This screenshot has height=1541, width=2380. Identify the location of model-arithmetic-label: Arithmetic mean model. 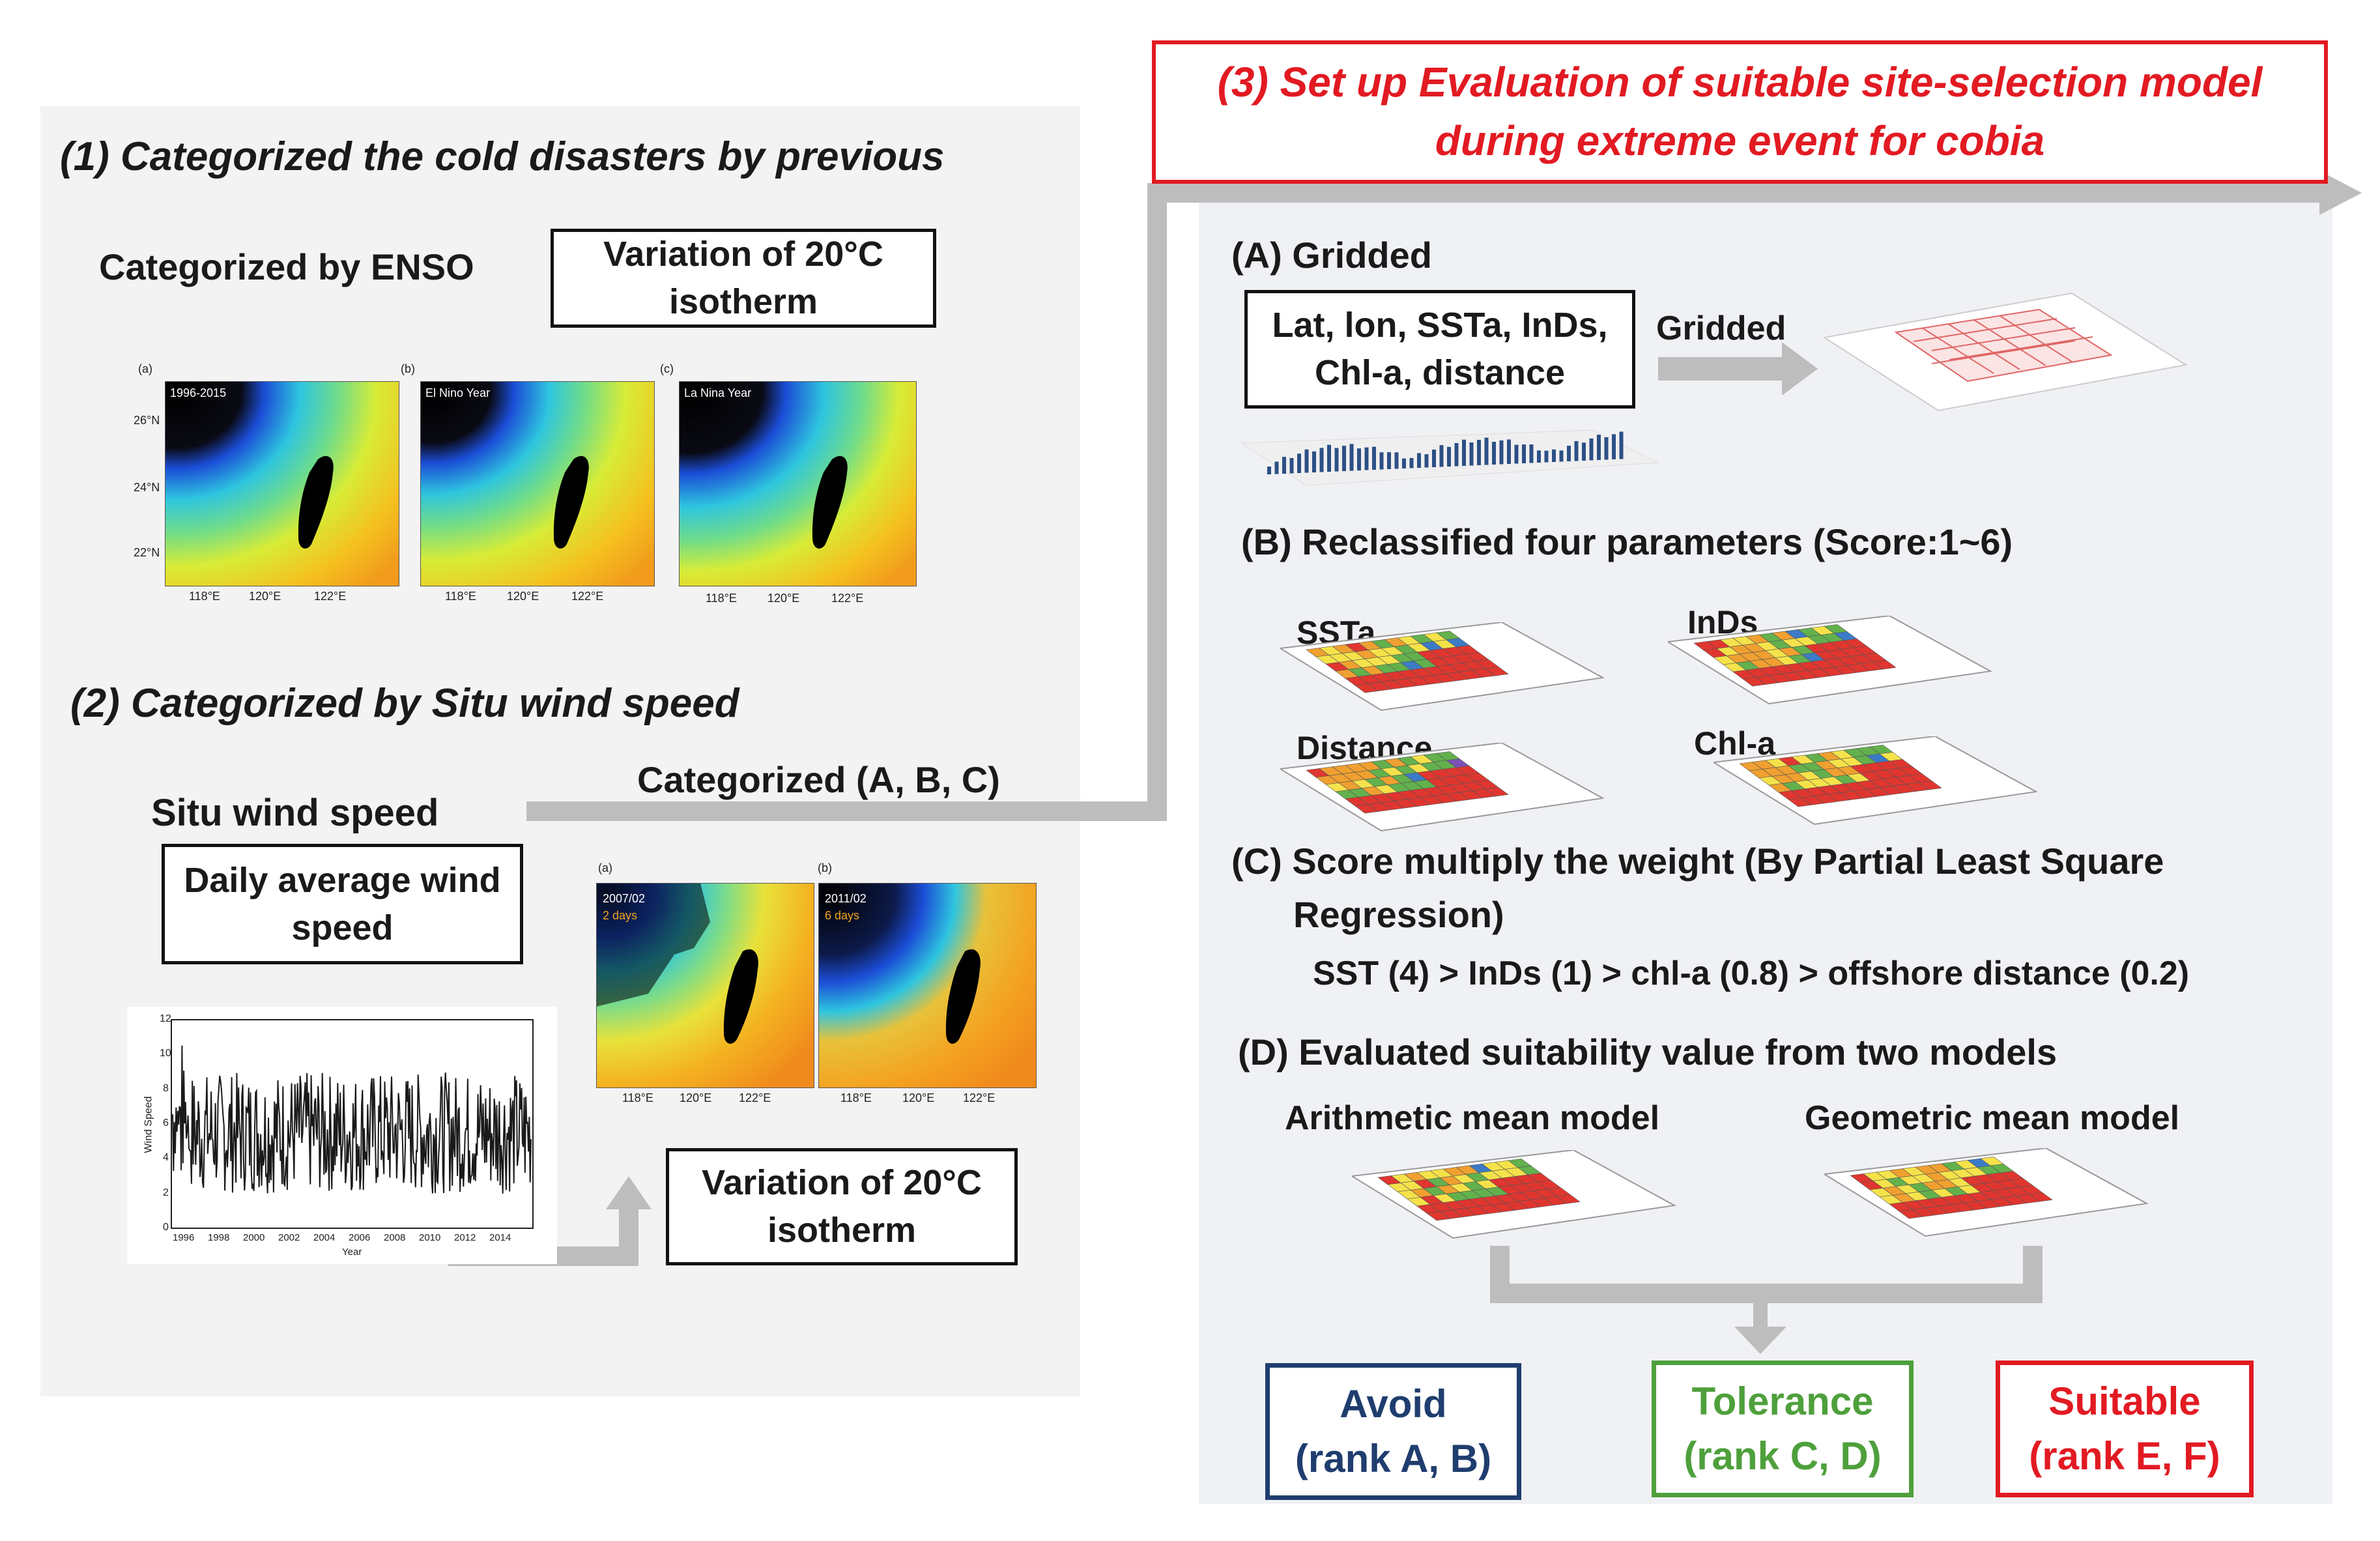
(1472, 1118).